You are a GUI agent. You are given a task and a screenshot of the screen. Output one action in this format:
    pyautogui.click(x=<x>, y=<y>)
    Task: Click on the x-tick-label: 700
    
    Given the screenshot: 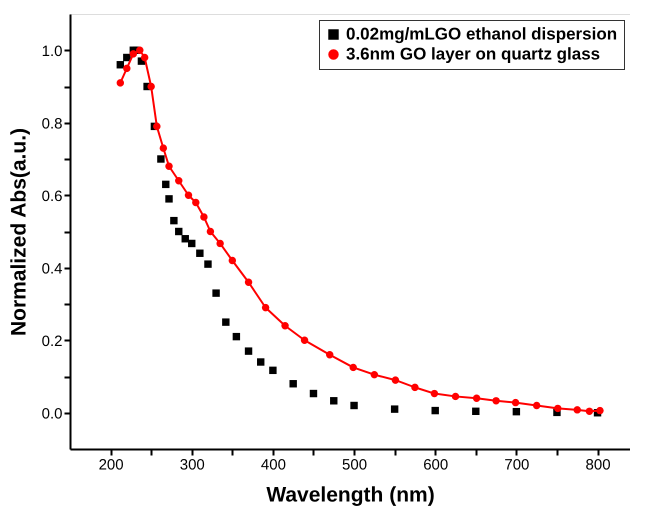 What is the action you would take?
    pyautogui.click(x=517, y=465)
    